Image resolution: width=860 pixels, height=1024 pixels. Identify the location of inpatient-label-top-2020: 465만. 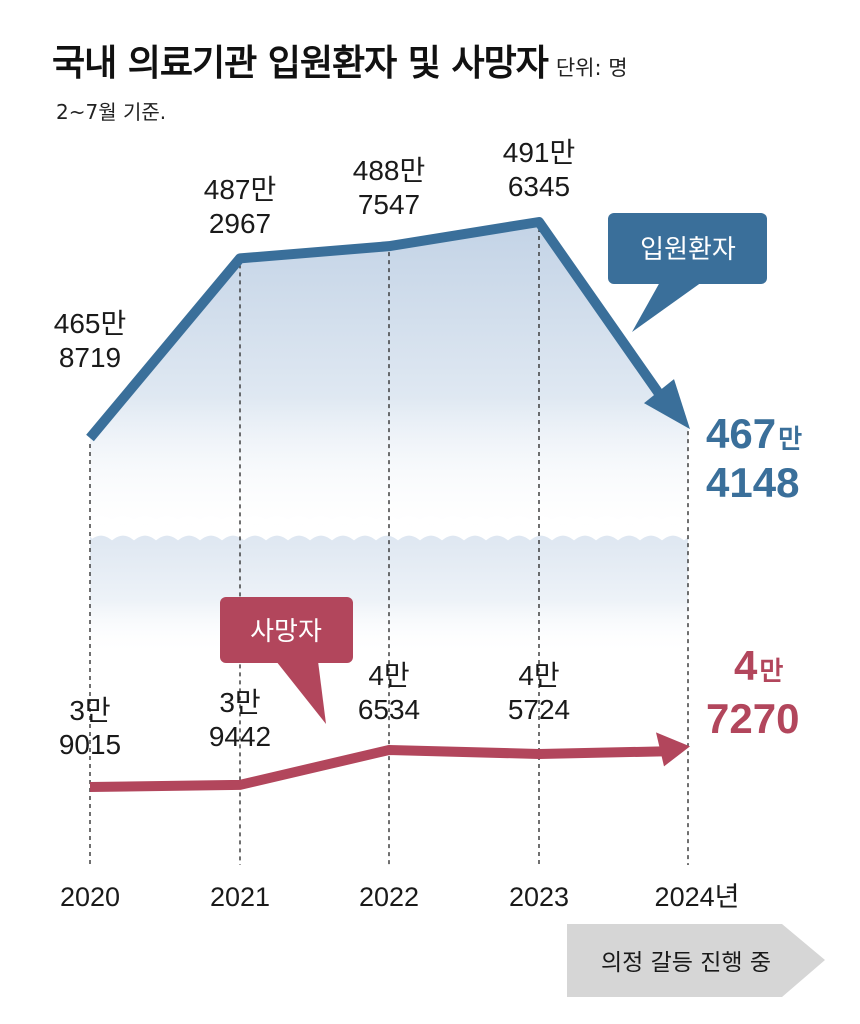
(90, 323).